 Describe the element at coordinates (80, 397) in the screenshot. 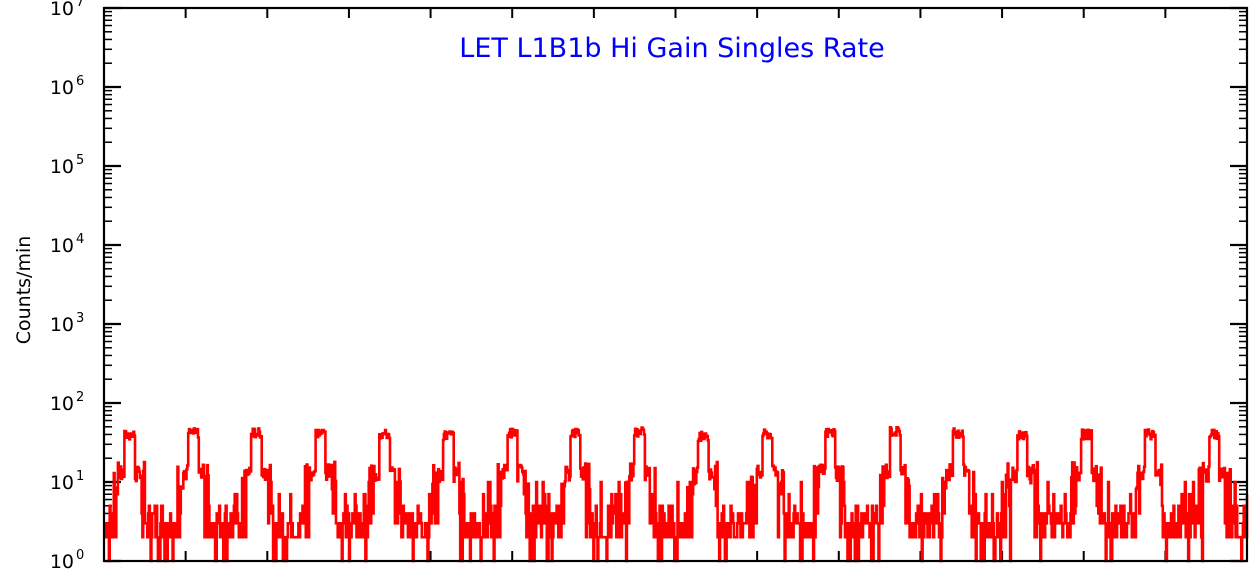

I see `y-tick-exponent: 2` at that location.